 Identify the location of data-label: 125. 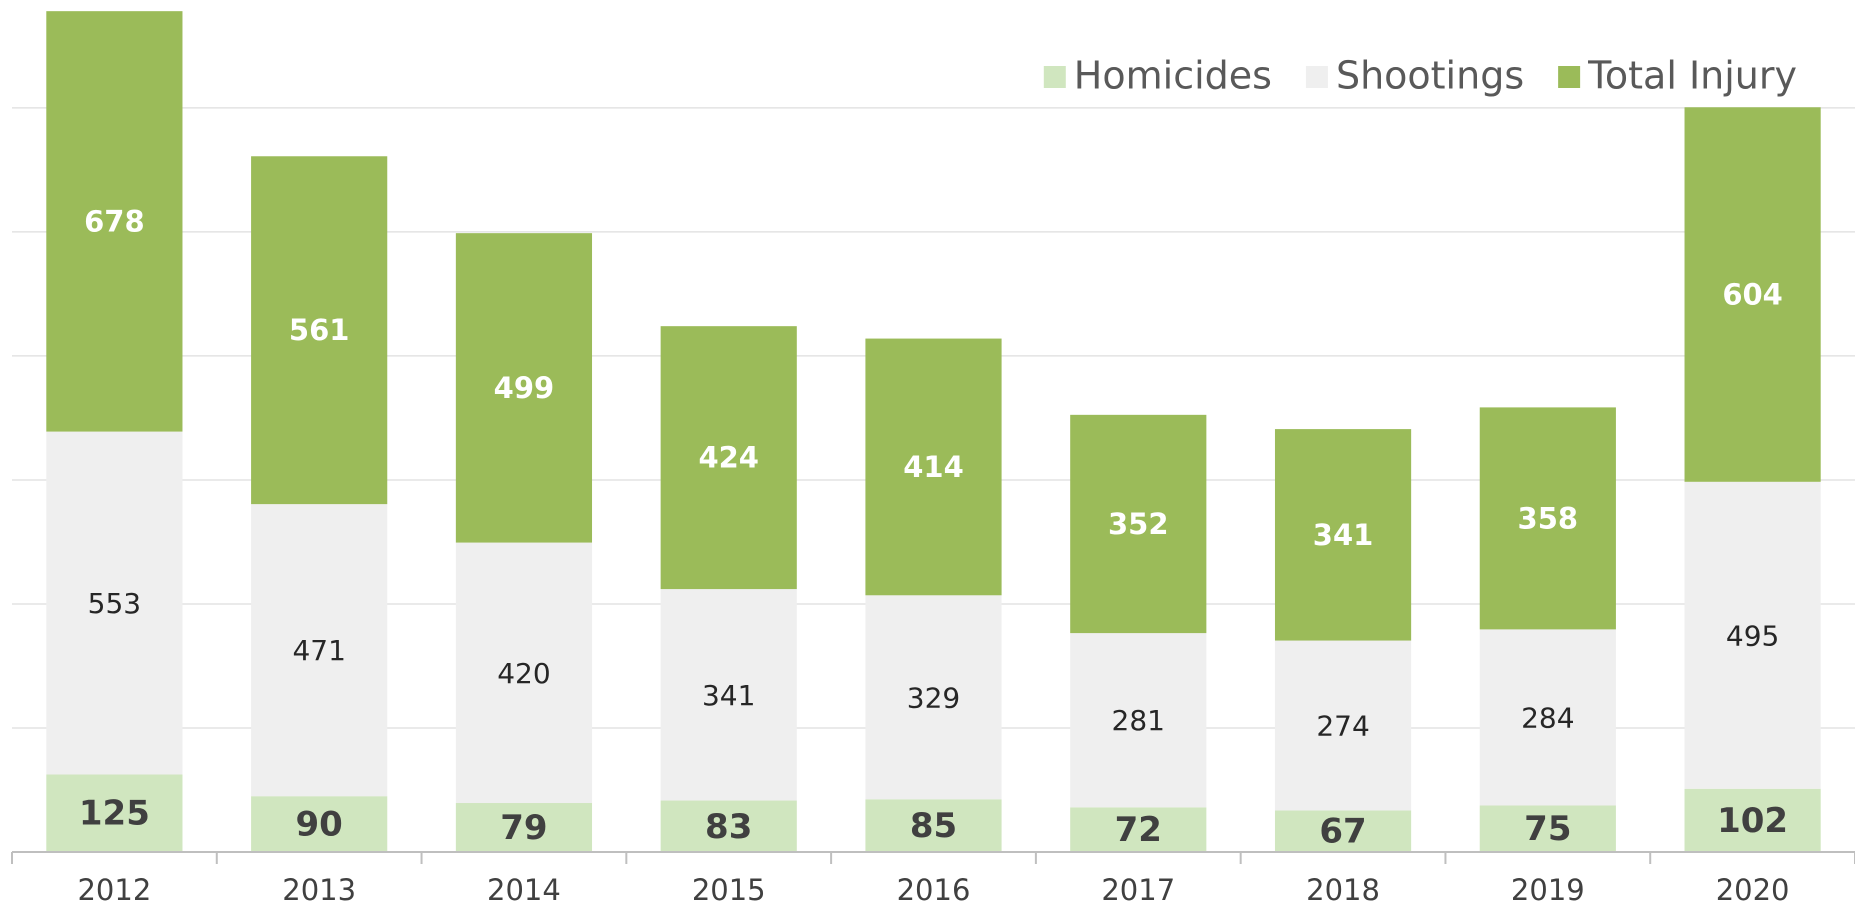
(114, 814).